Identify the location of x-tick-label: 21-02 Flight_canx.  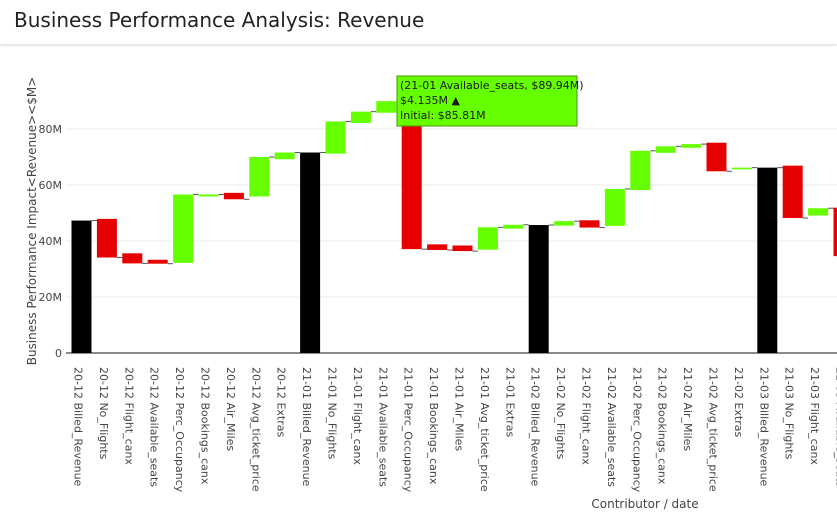
(586, 416).